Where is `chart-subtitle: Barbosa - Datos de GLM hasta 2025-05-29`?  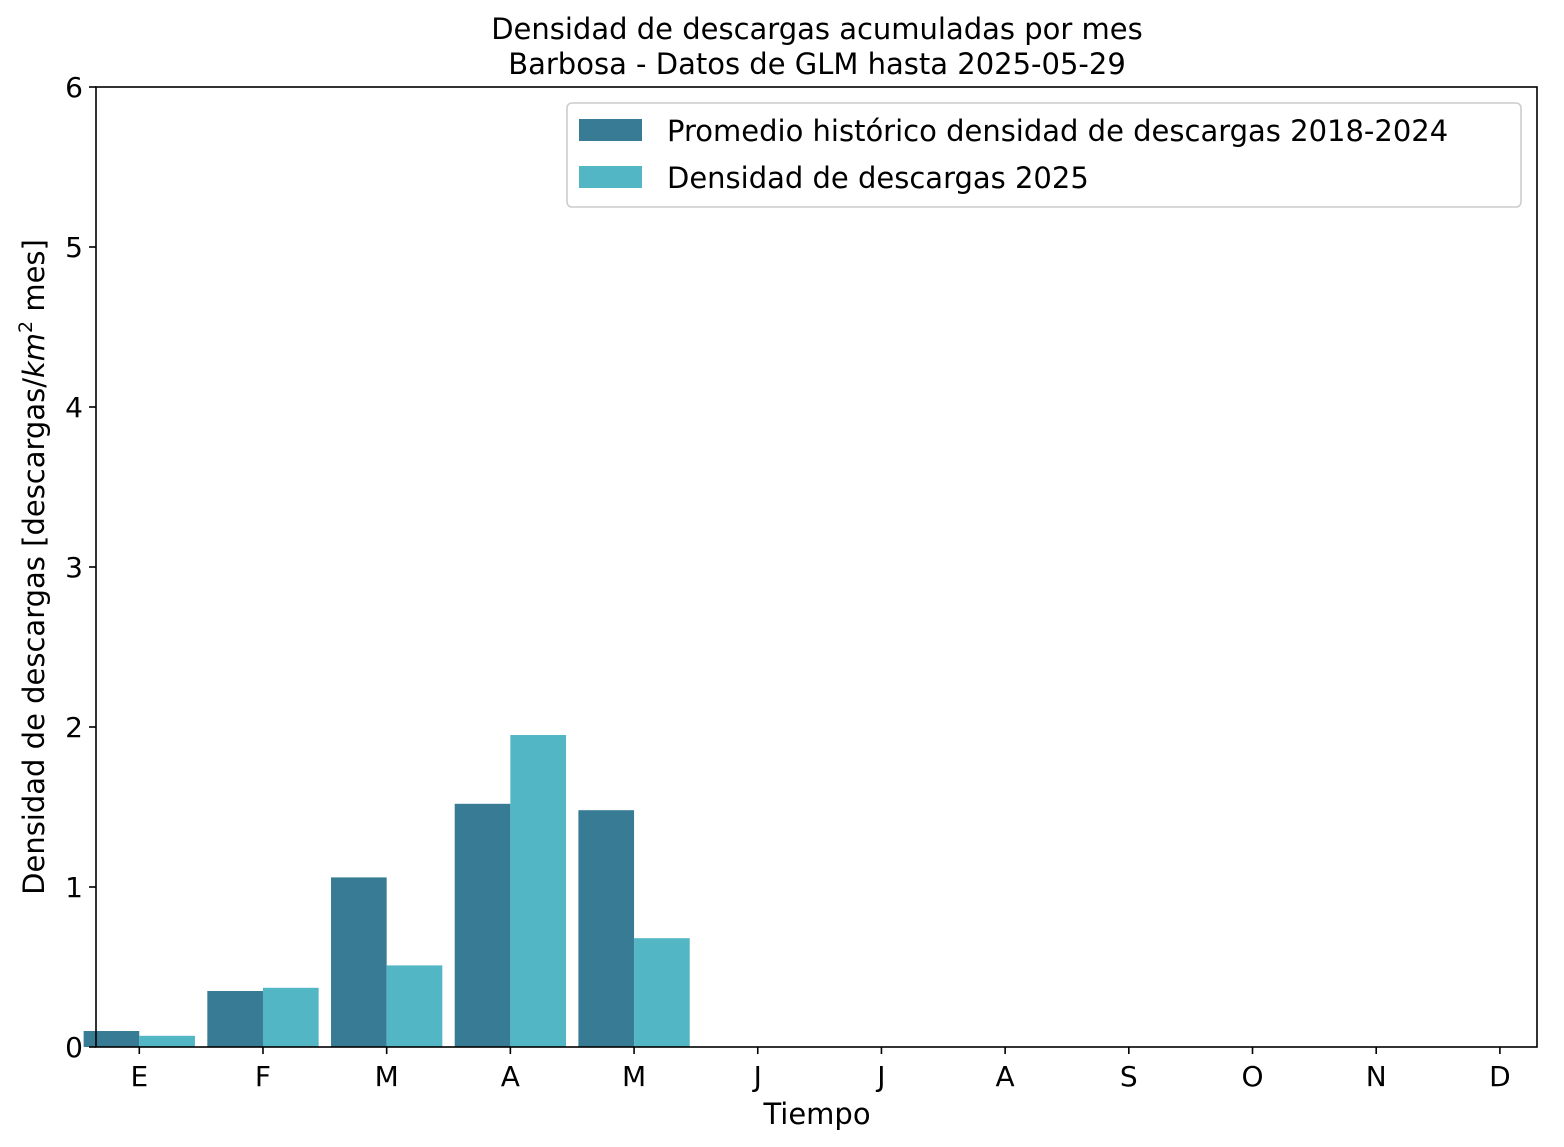 chart-subtitle: Barbosa - Datos de GLM hasta 2025-05-29 is located at coordinates (817, 64).